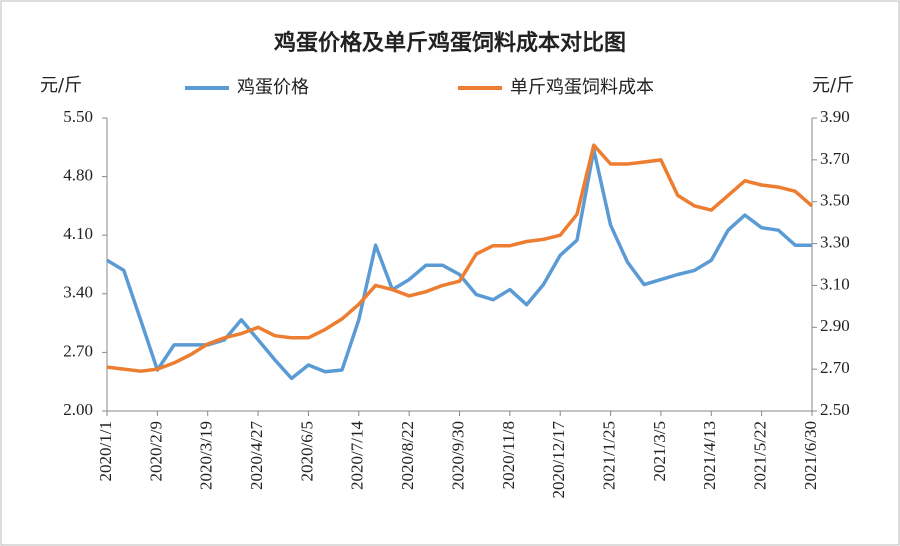 The image size is (900, 546). I want to click on legend-label: 鸡蛋价格, so click(273, 87).